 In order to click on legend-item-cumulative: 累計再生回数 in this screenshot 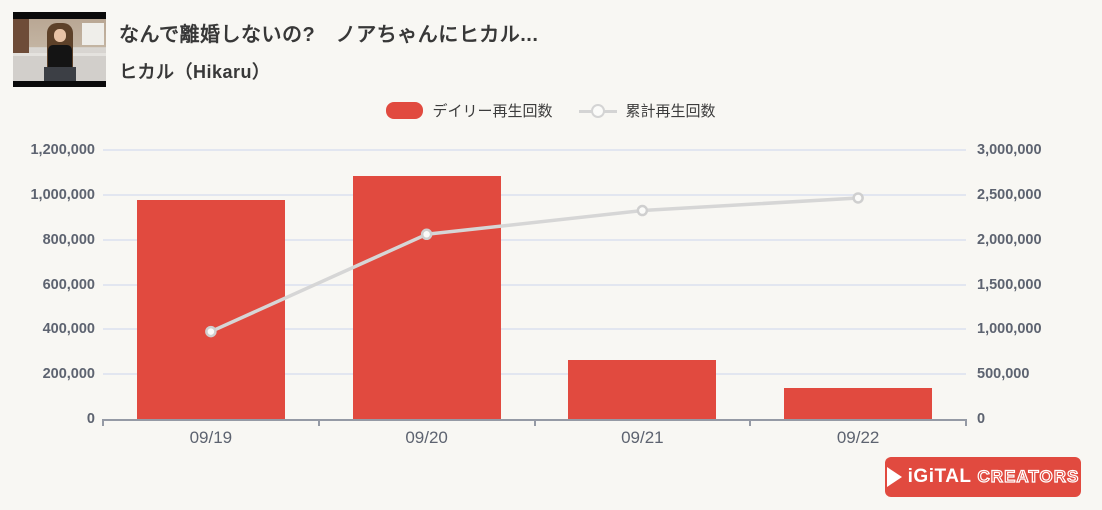, I will do `click(647, 110)`.